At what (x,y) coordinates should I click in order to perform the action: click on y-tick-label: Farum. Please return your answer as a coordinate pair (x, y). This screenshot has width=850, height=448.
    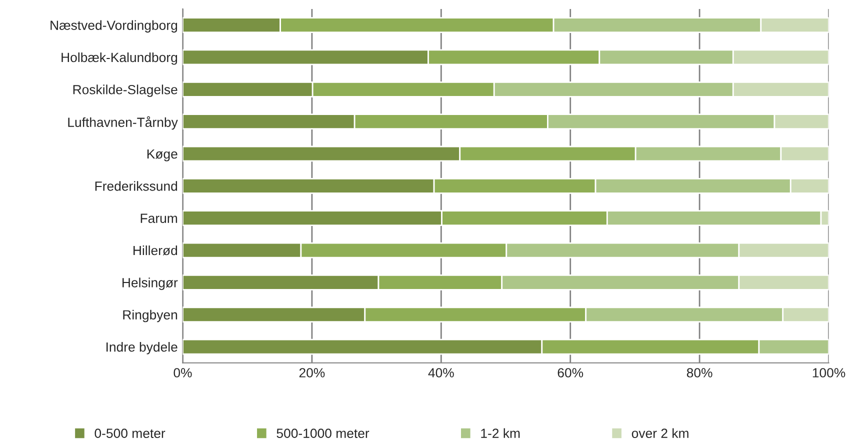
    Looking at the image, I should click on (159, 219).